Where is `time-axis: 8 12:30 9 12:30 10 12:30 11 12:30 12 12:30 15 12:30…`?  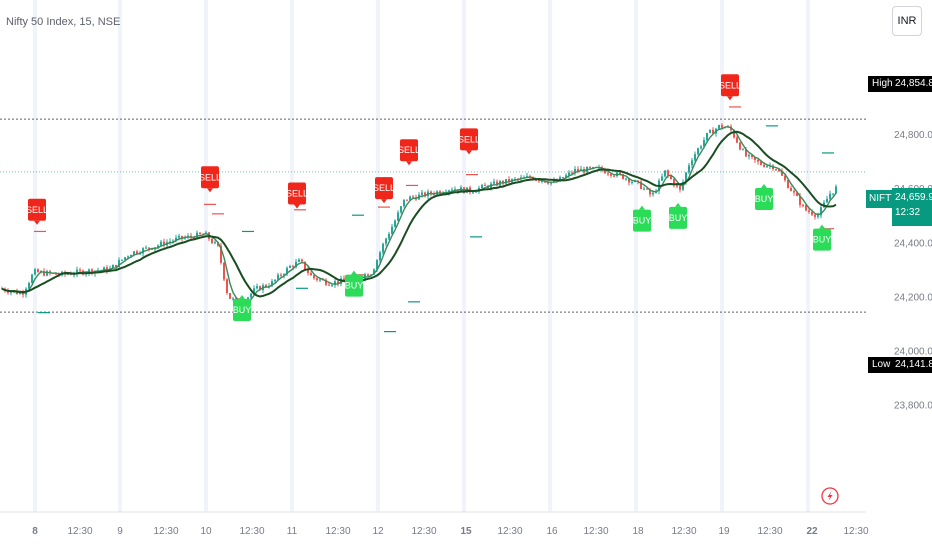 time-axis: 8 12:30 9 12:30 10 12:30 11 12:30 12 12:30 15 12:30… is located at coordinates (434, 524).